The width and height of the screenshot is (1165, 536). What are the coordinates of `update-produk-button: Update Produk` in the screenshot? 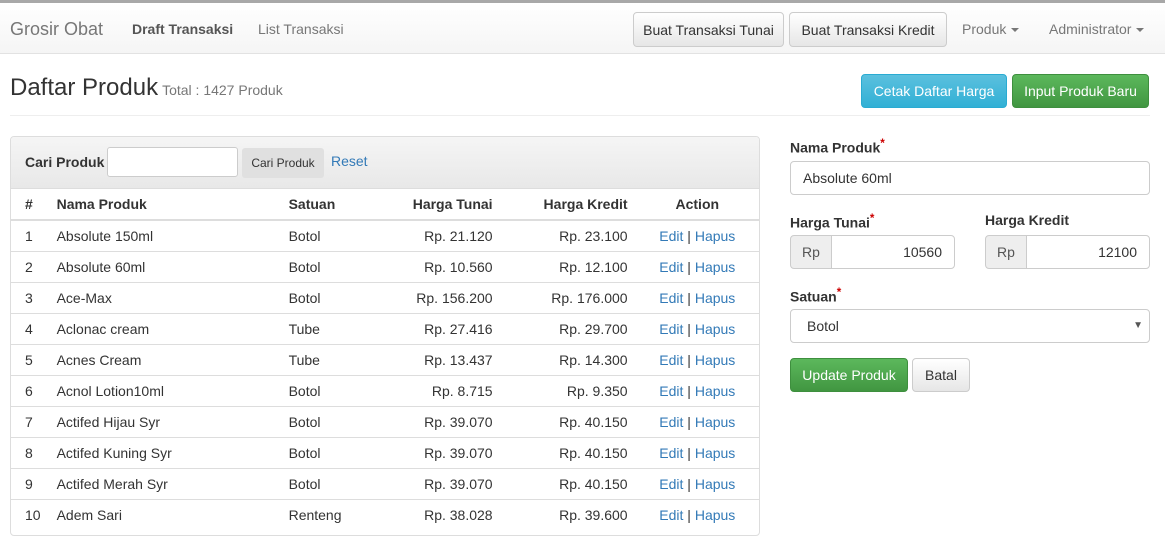 It's located at (849, 375).